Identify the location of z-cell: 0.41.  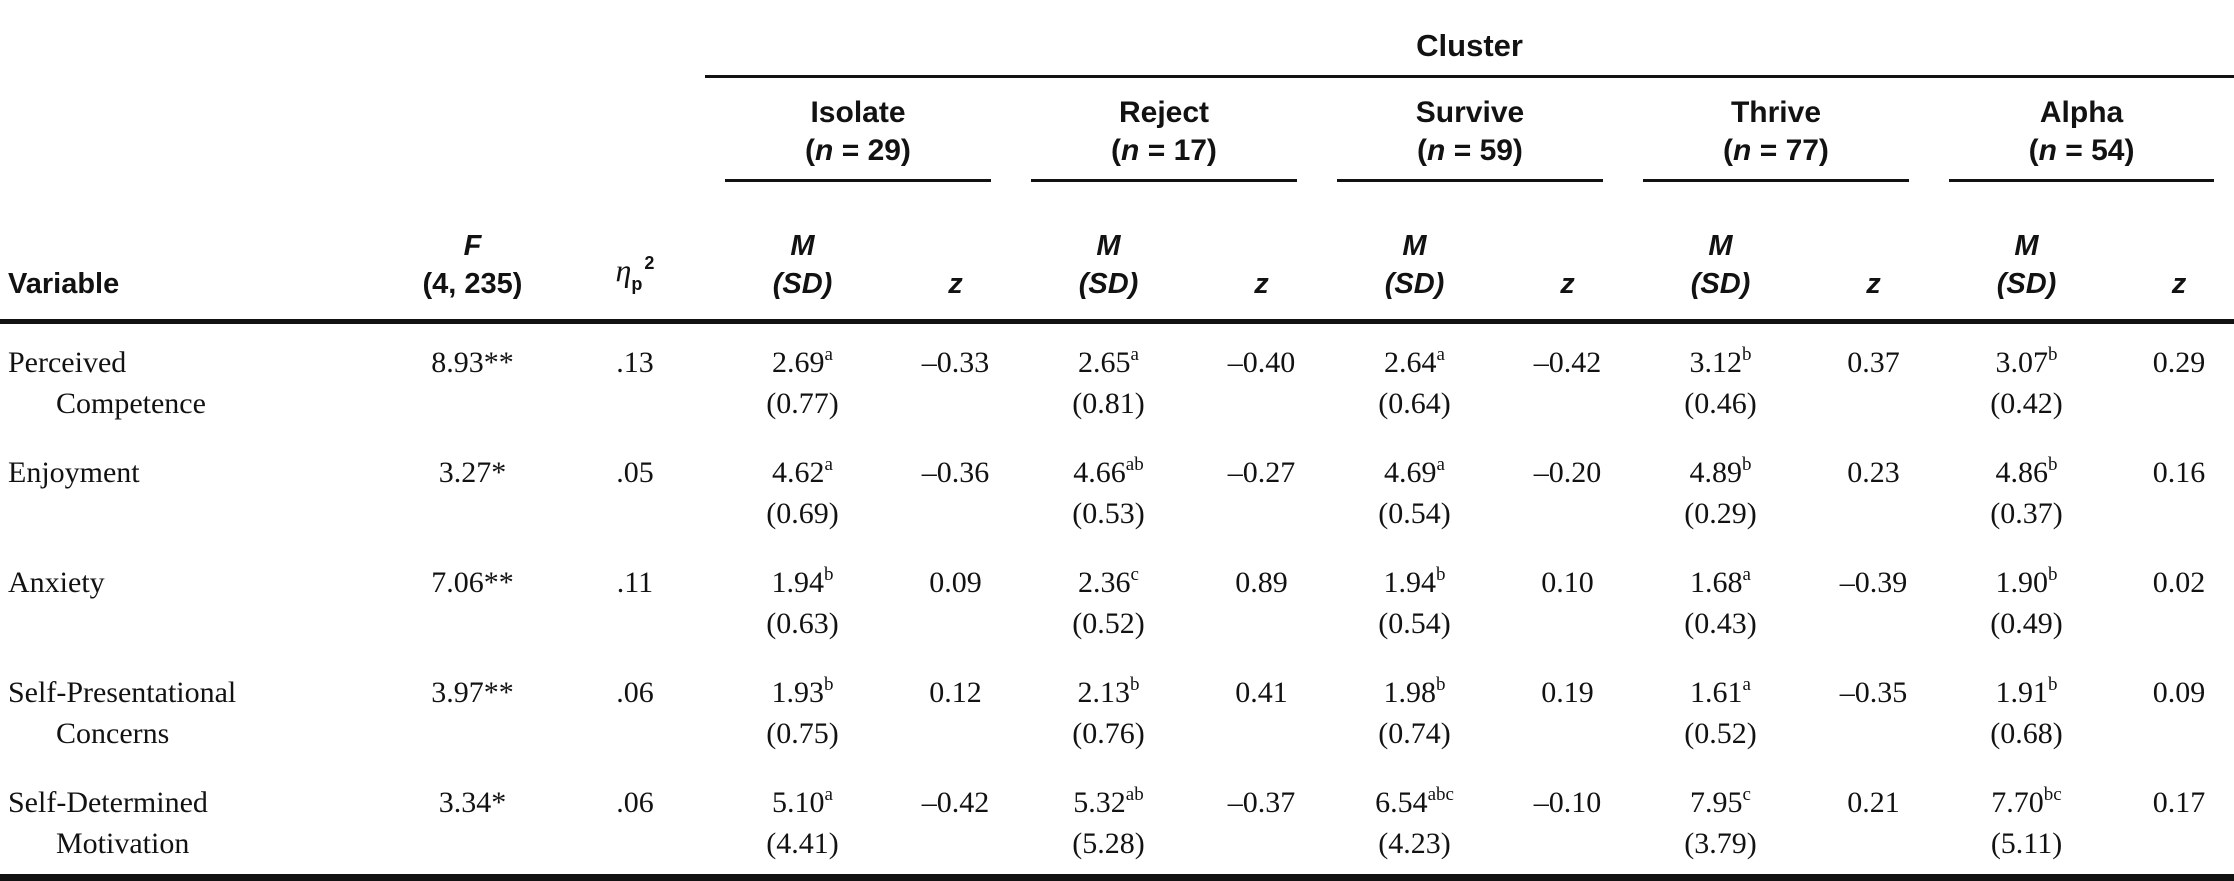
(1261, 692).